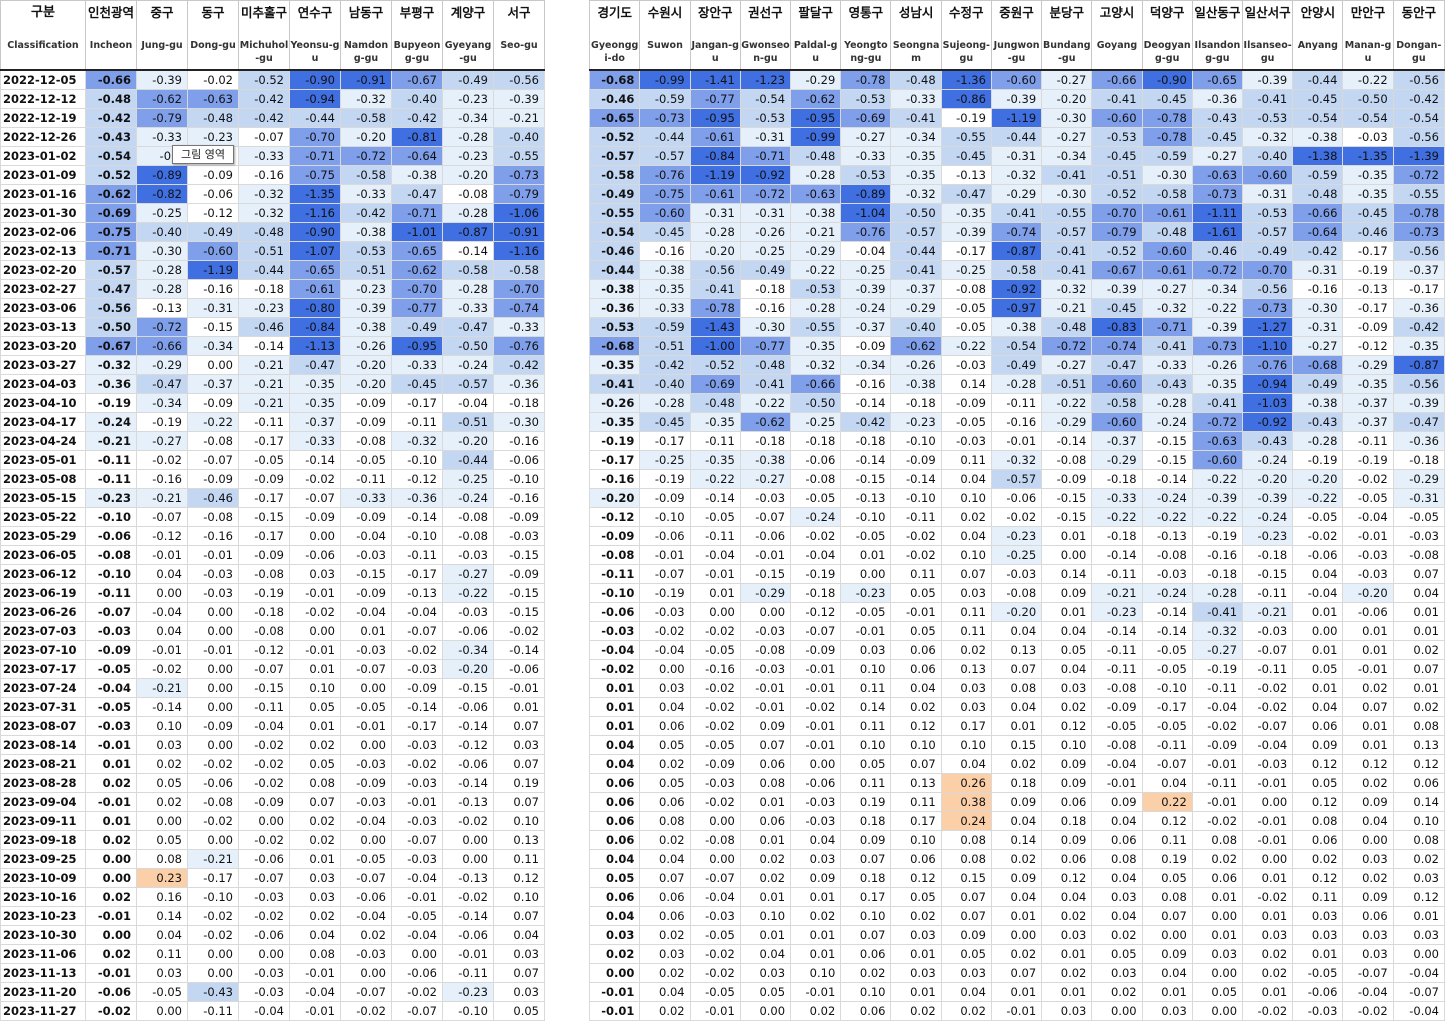 The width and height of the screenshot is (1445, 1021). What do you see at coordinates (866, 726) in the screenshot?
I see `value-cell: 0.11` at bounding box center [866, 726].